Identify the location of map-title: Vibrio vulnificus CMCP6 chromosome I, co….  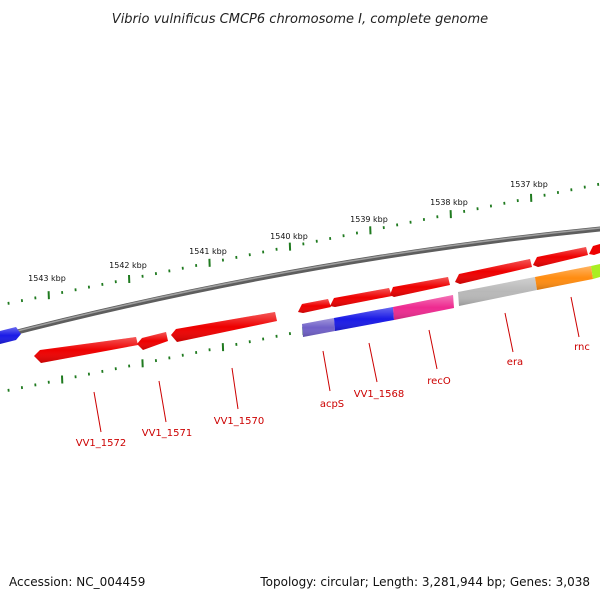
(300, 19).